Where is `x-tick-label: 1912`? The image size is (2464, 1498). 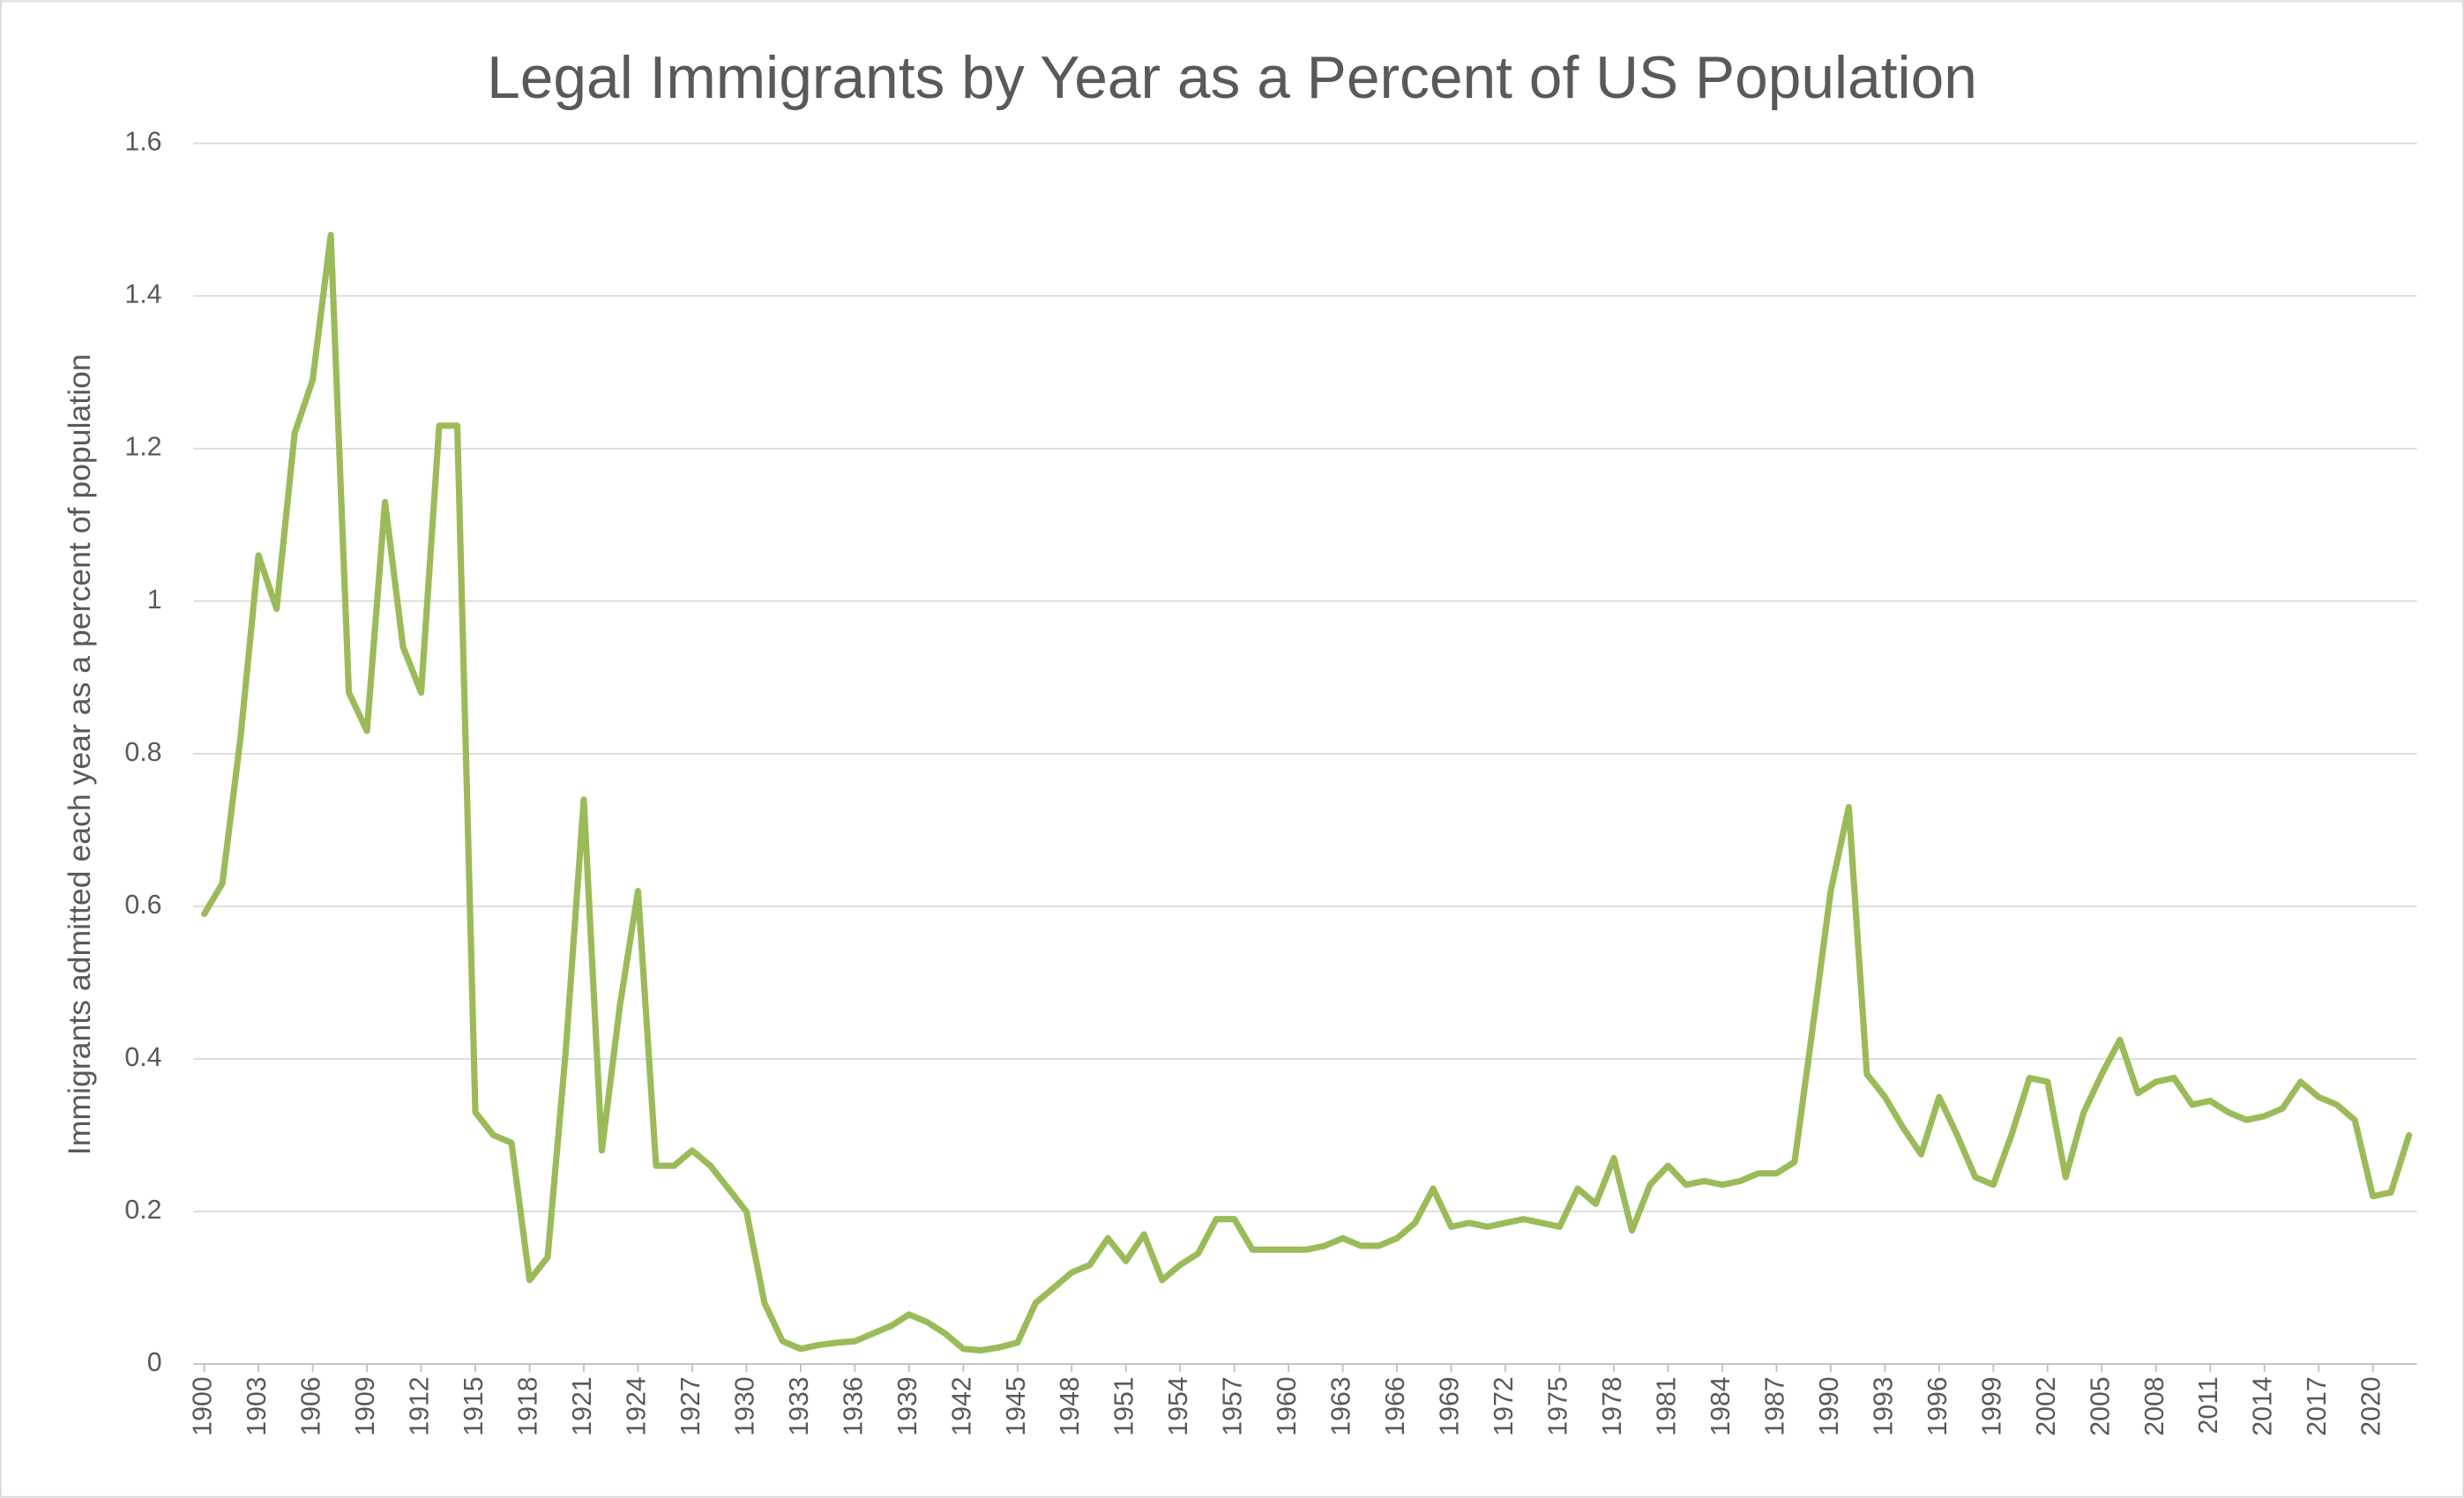 x-tick-label: 1912 is located at coordinates (420, 1405).